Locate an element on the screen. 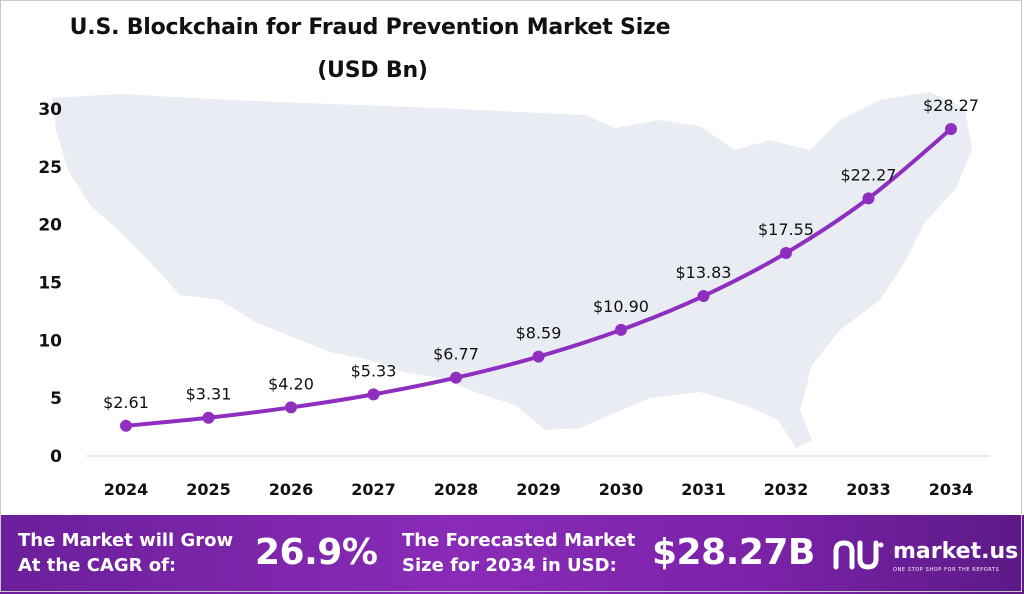 This screenshot has width=1024, height=594. forecast-label-line2: Size for 2034 in USD: is located at coordinates (509, 565).